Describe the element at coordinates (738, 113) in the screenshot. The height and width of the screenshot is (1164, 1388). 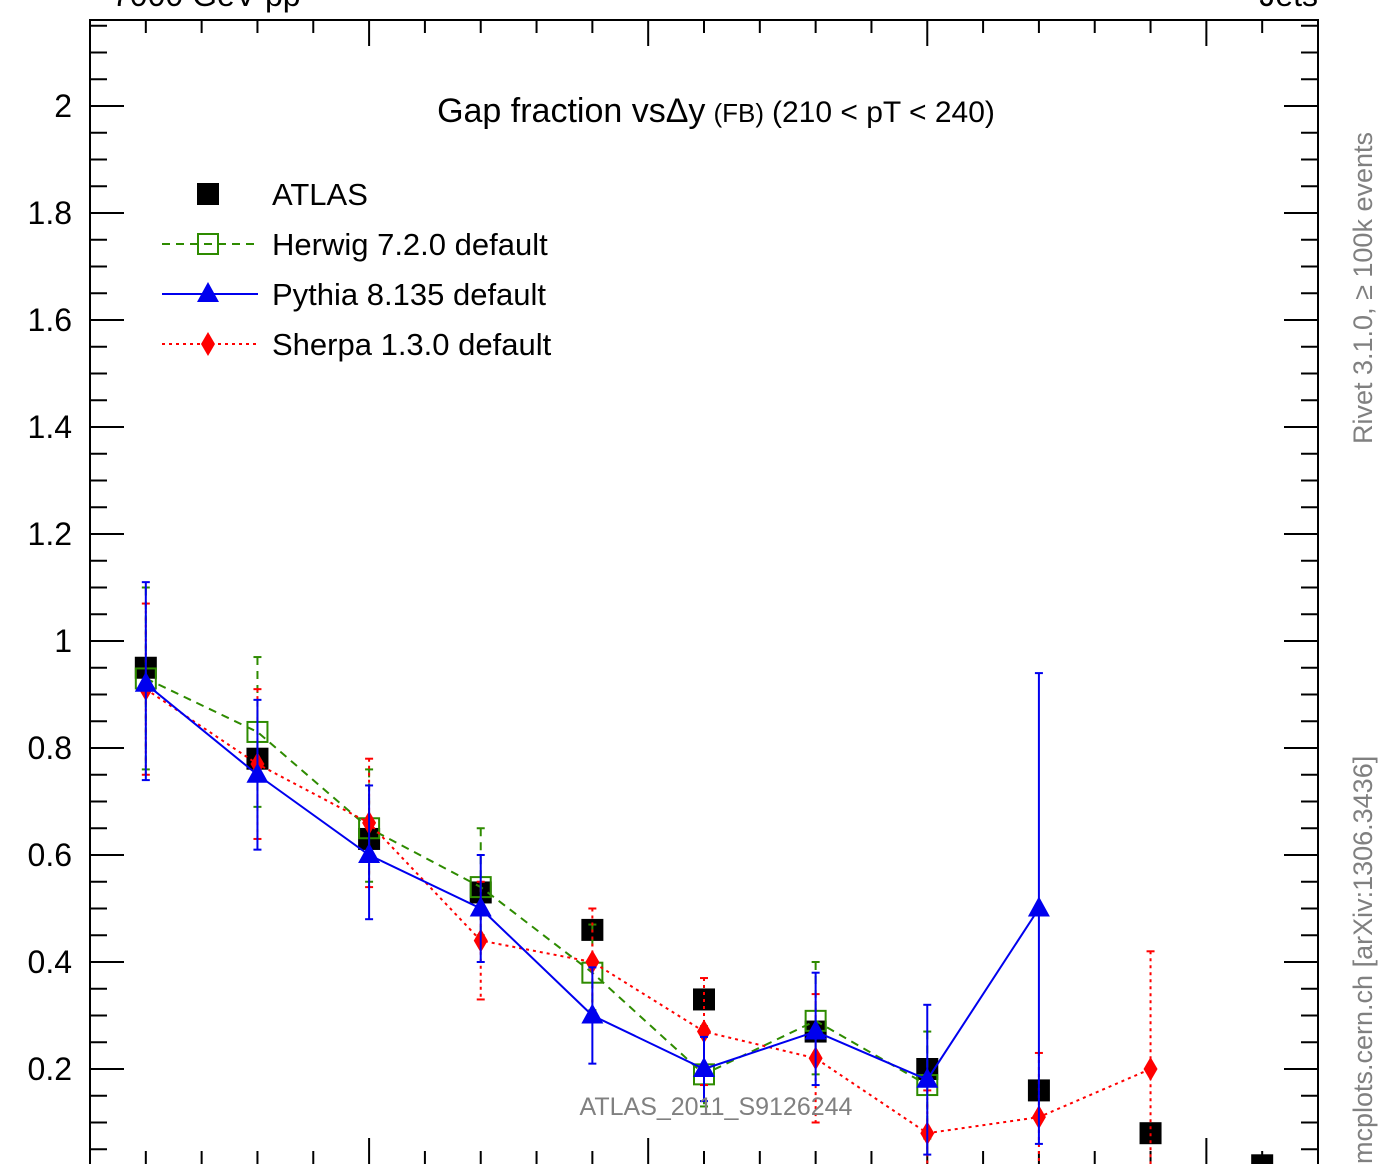
I see `title-fb: (FB)` at that location.